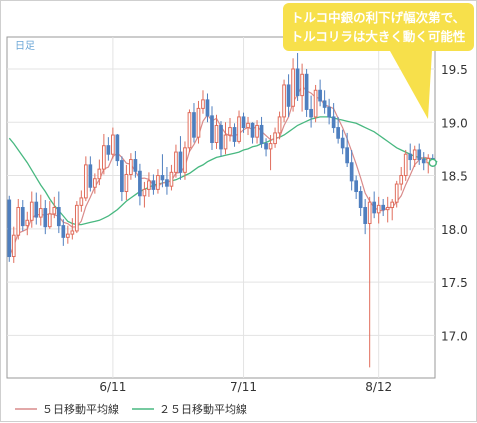 The image size is (477, 423). What do you see at coordinates (454, 70) in the screenshot?
I see `y-tick-label: 19.5` at bounding box center [454, 70].